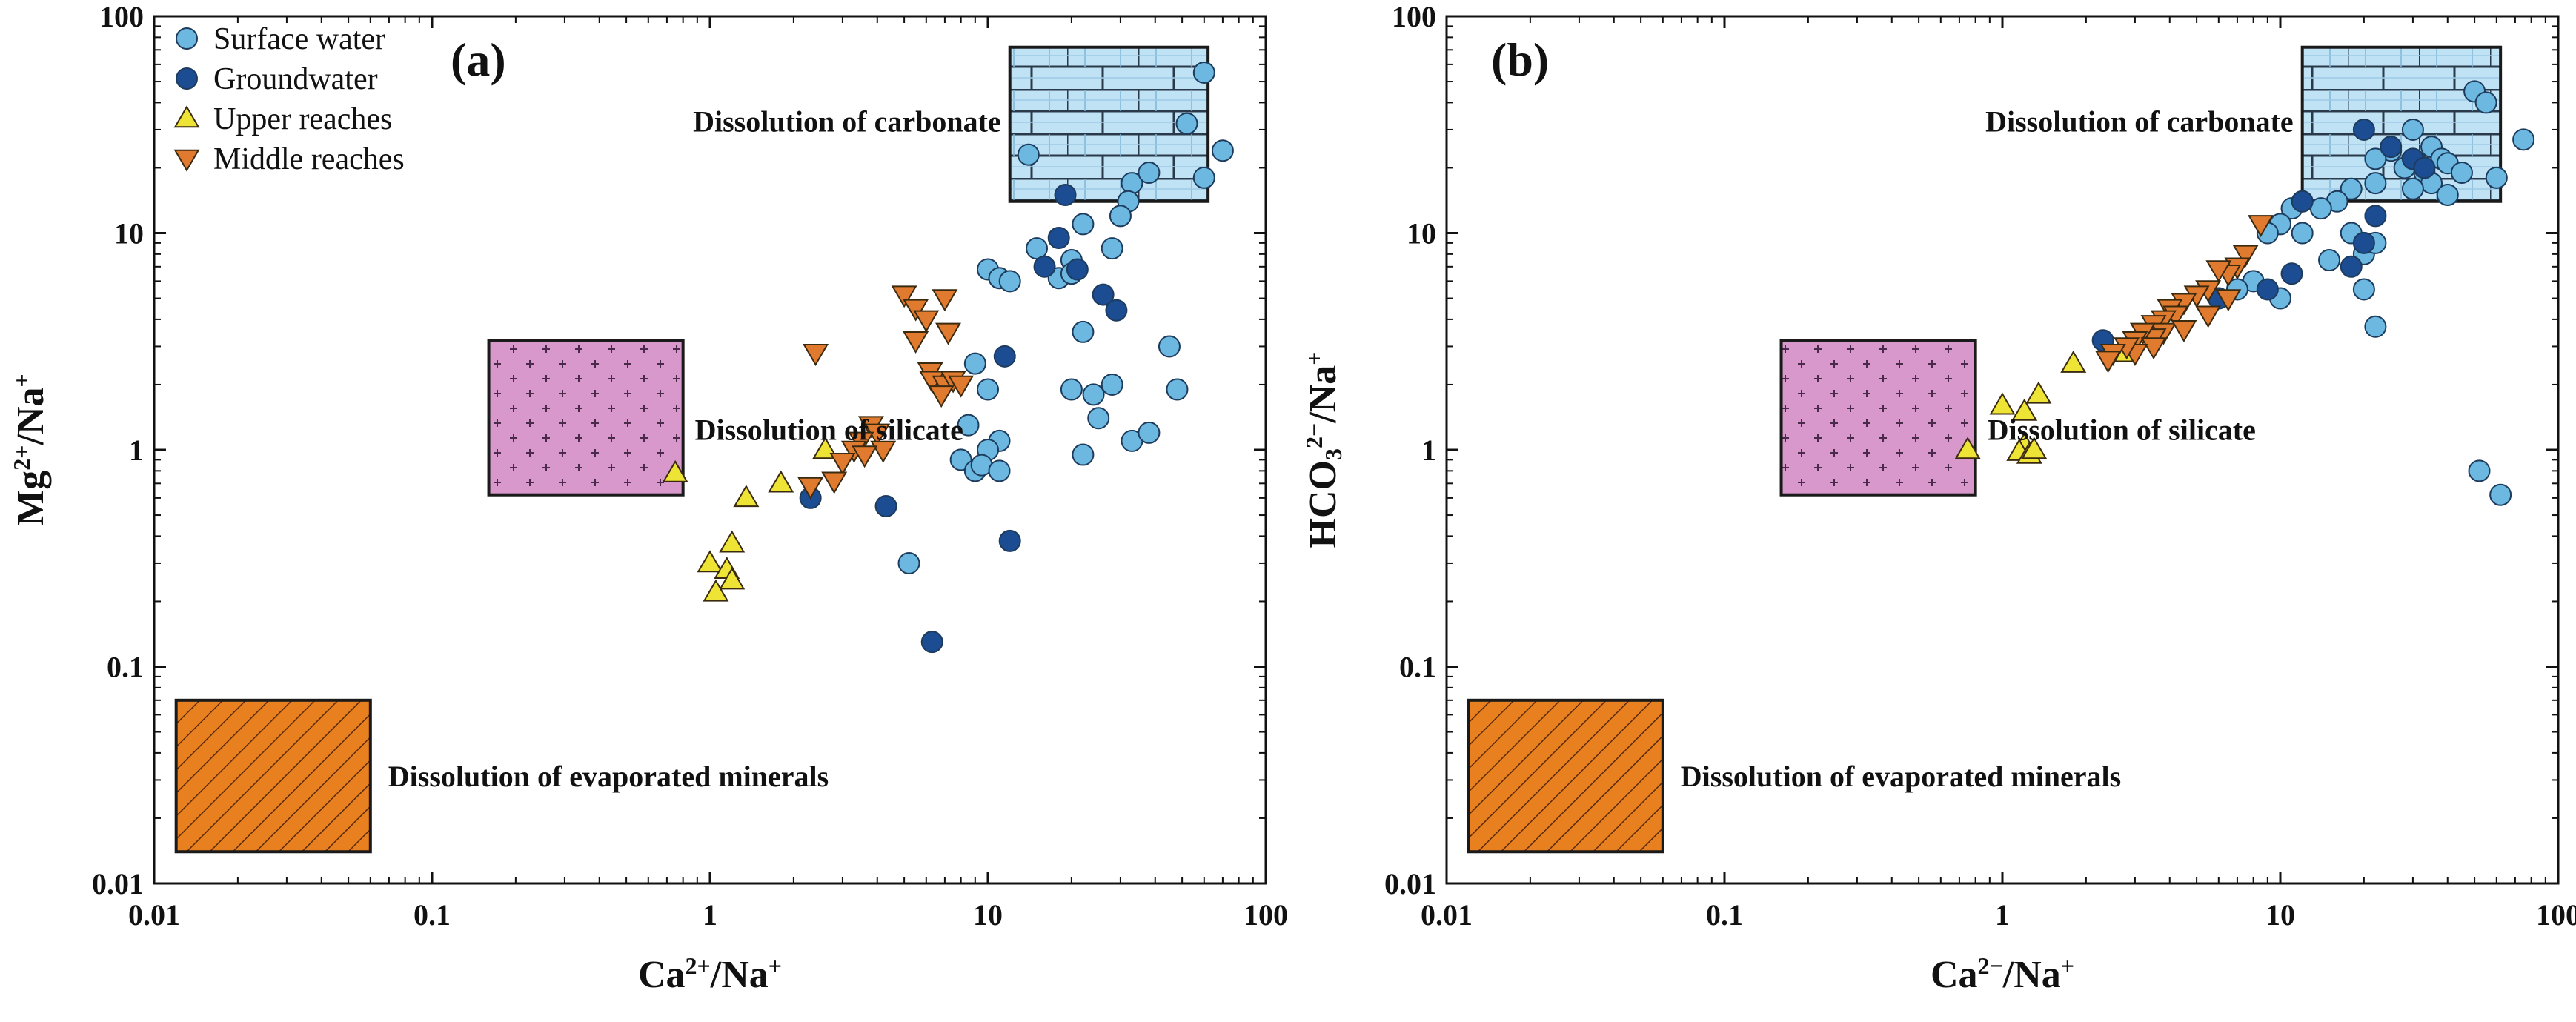  Describe the element at coordinates (478, 59) in the screenshot. I see `panel-label: (a)` at that location.